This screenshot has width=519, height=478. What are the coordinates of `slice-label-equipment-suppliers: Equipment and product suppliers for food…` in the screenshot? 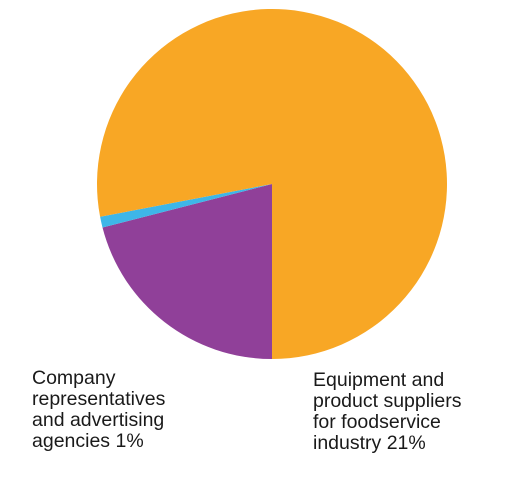 It's located at (387, 411).